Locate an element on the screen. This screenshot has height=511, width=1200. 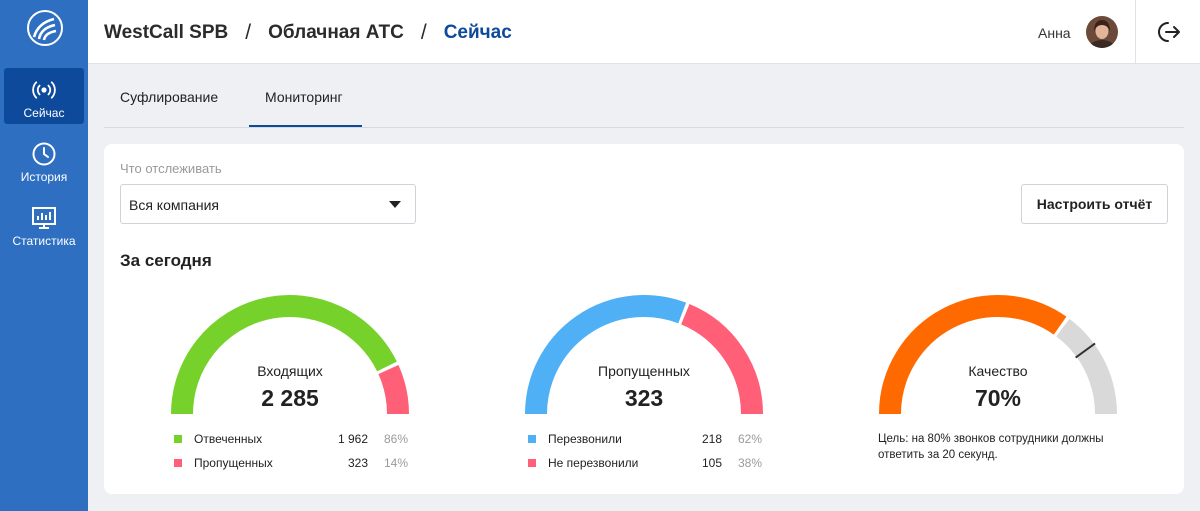
incoming-gauge is located at coordinates (290, 354).